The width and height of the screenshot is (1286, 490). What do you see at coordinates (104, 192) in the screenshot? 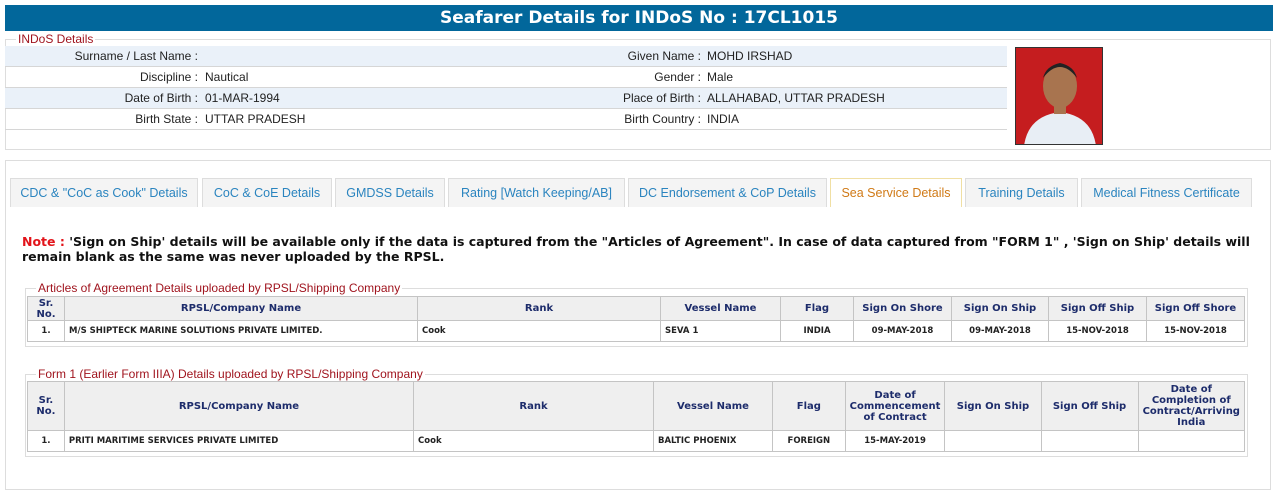
I see `tab-cdc-coc-as-cook-details: CDC & "CoC as Cook" Details` at bounding box center [104, 192].